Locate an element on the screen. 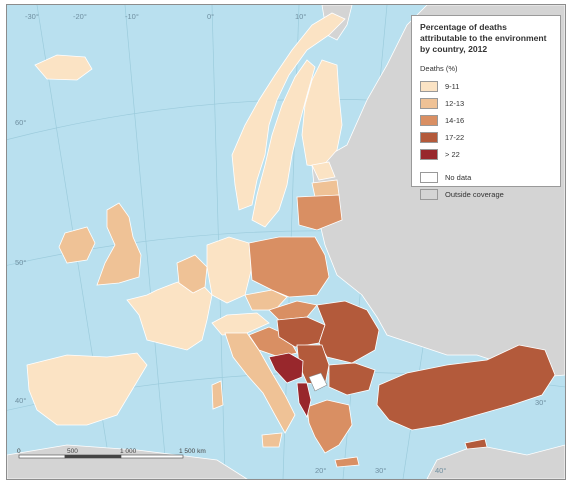  slovakia is located at coordinates (293, 310).